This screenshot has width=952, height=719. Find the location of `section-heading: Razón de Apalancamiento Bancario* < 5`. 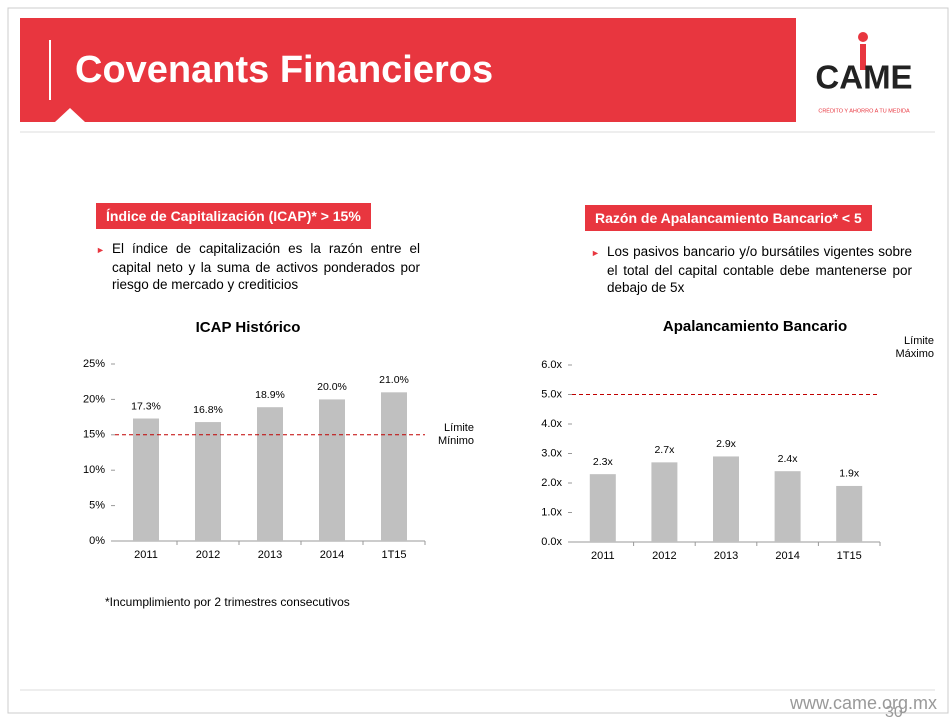

section-heading: Razón de Apalancamiento Bancario* < 5 is located at coordinates (728, 218).